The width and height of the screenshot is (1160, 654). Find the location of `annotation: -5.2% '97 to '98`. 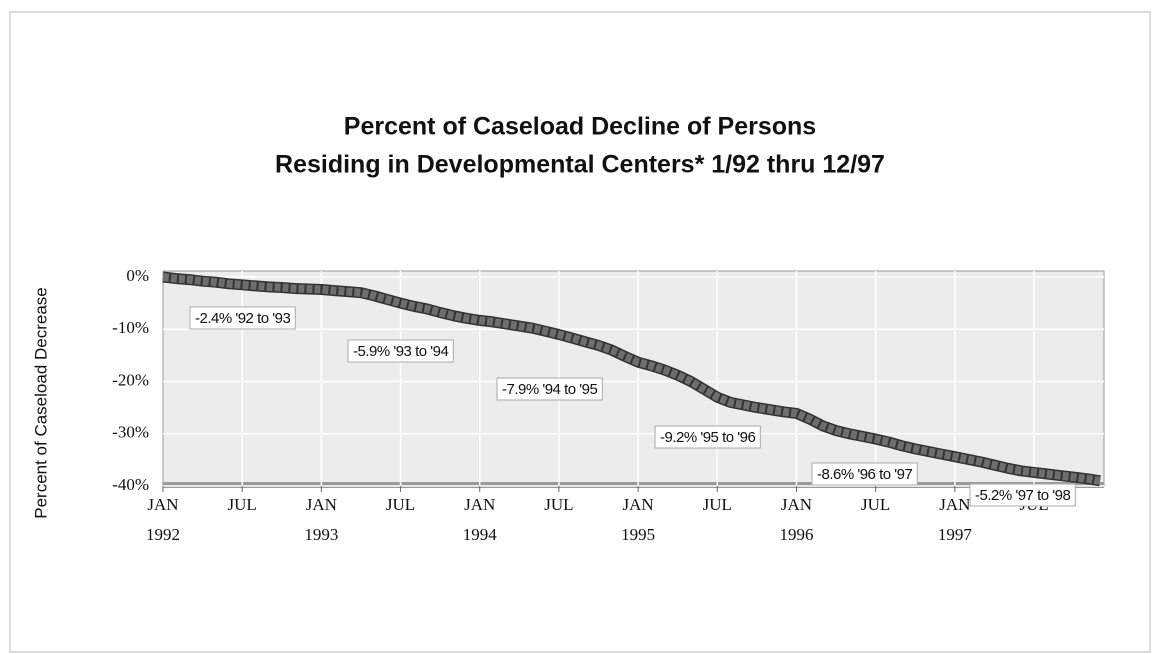

annotation: -5.2% '97 to '98 is located at coordinates (1022, 495).